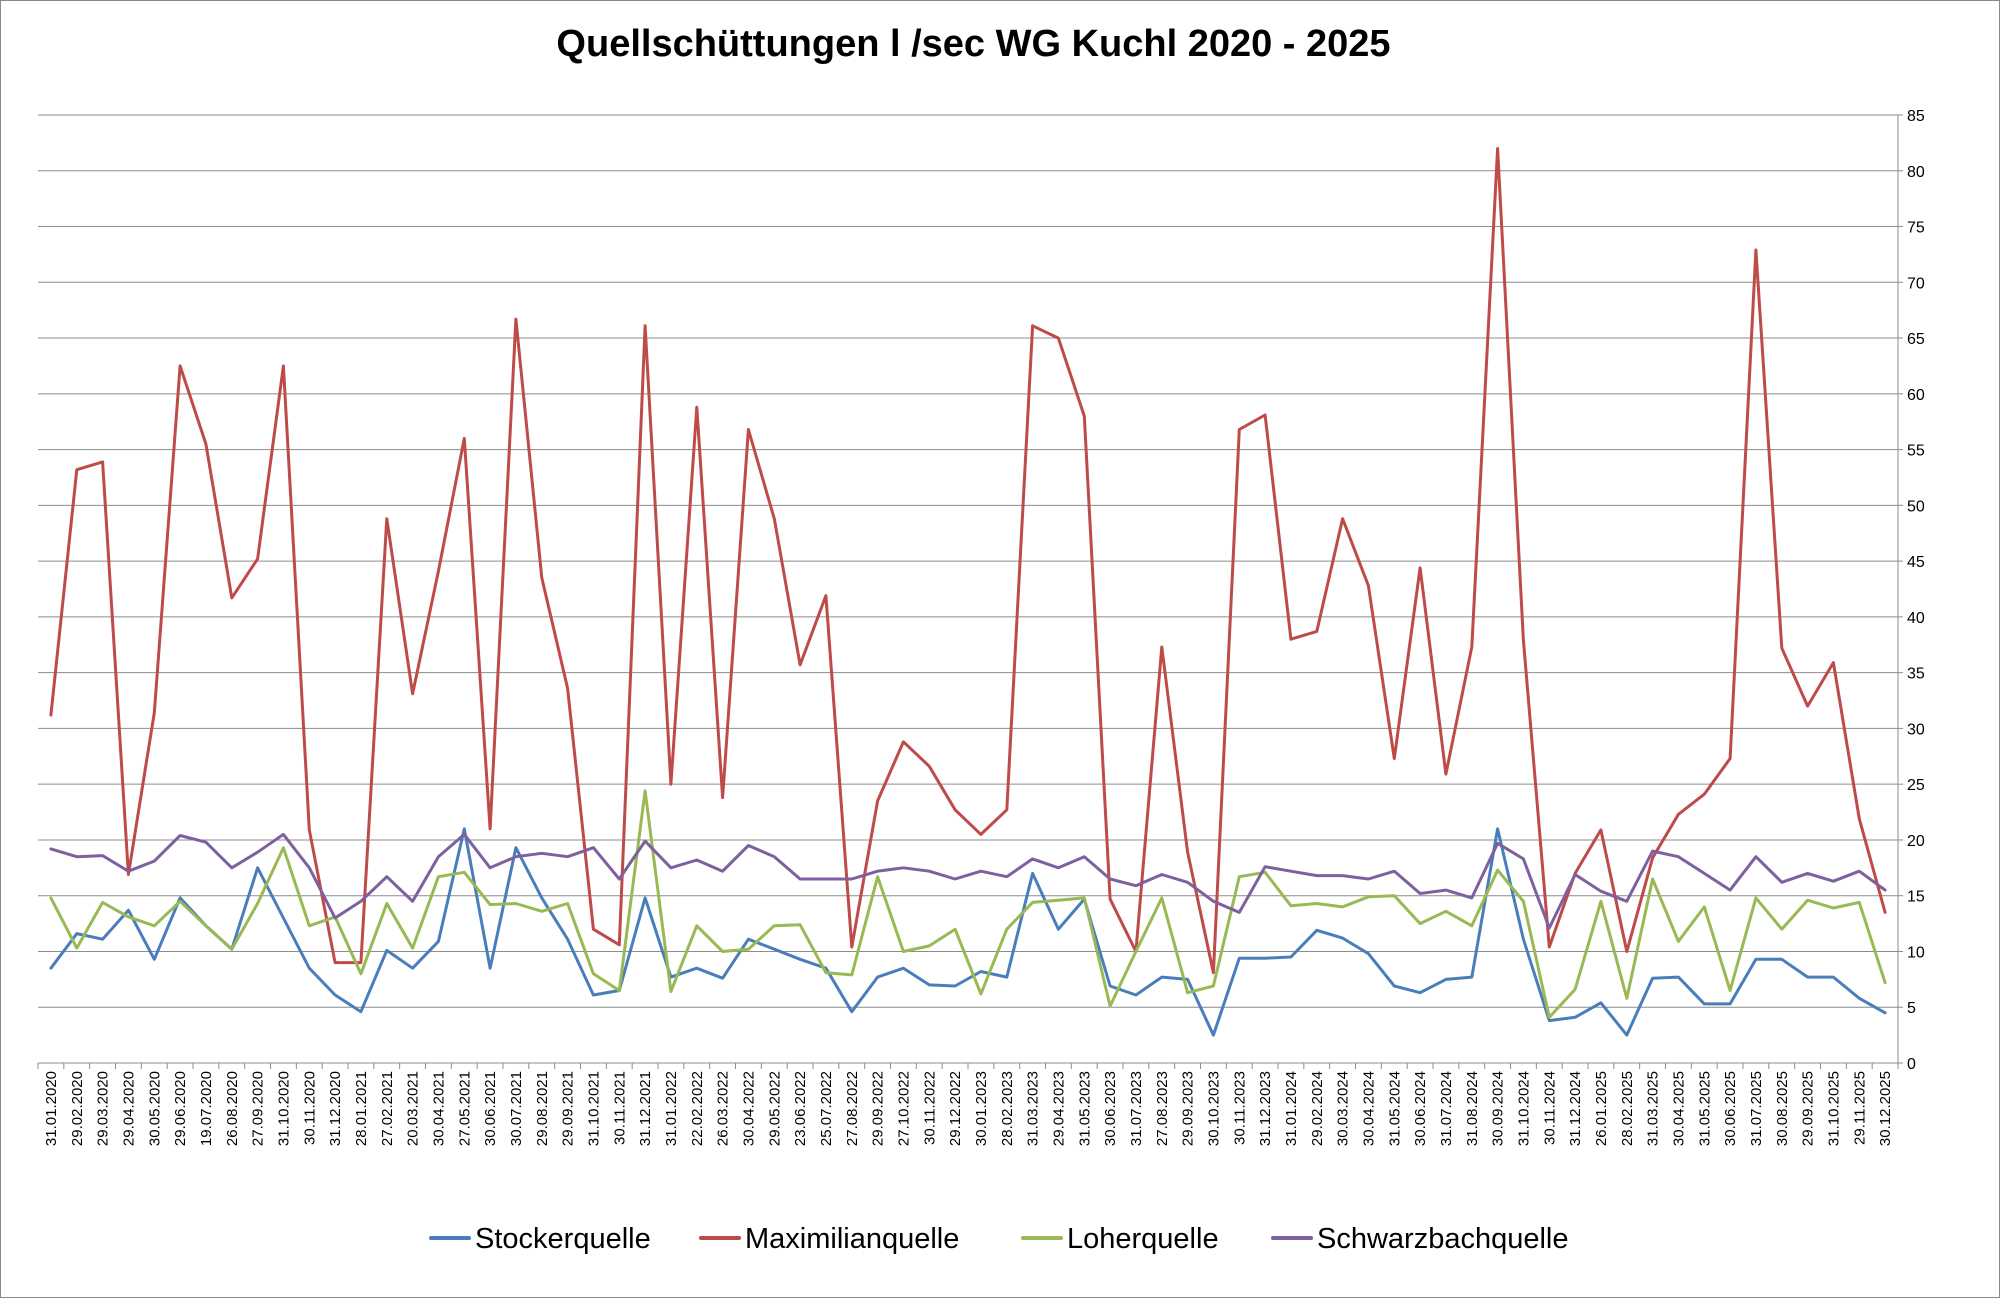 The height and width of the screenshot is (1299, 2000). I want to click on x-tick-label: 30.09.2024, so click(1498, 1108).